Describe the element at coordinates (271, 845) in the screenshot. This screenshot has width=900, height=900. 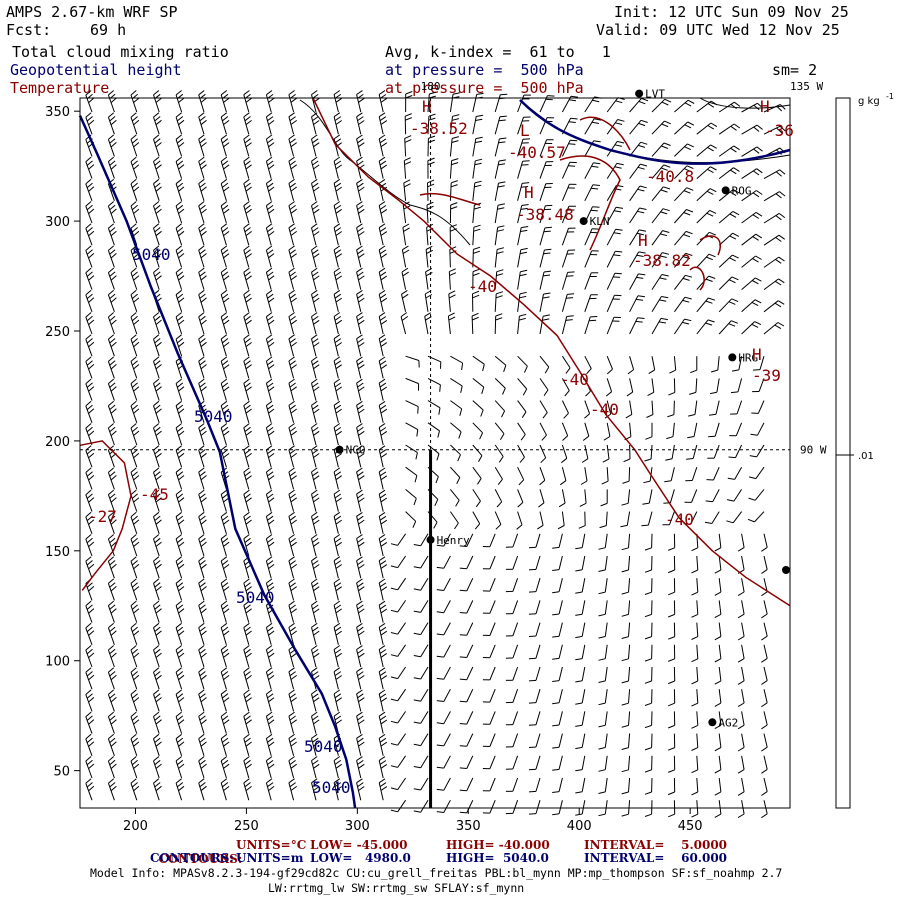
I see `footer-red-units: UNITS=°C` at that location.